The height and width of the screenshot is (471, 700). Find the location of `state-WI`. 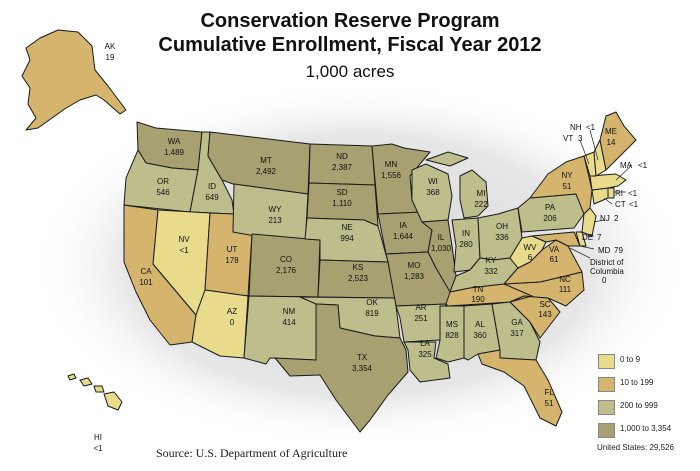

state-WI is located at coordinates (432, 193).